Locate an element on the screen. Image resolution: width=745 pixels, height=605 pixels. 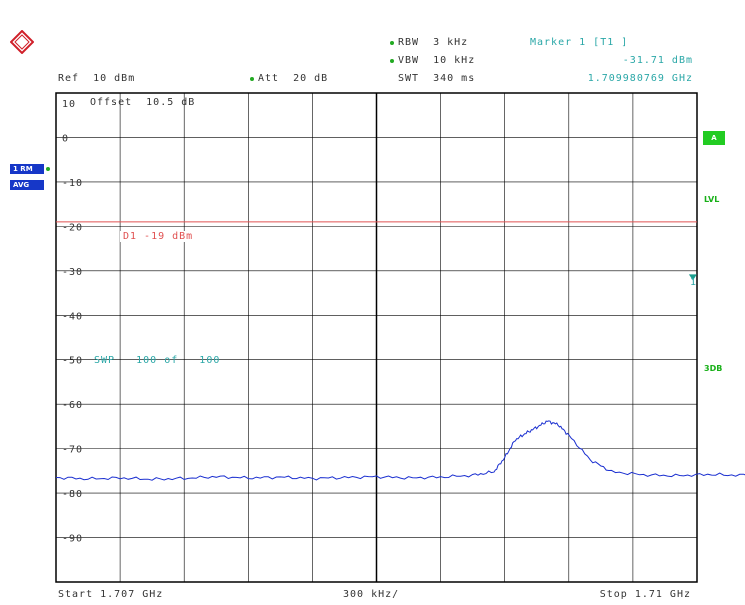
y-tick-label: -30 is located at coordinates (72, 272).